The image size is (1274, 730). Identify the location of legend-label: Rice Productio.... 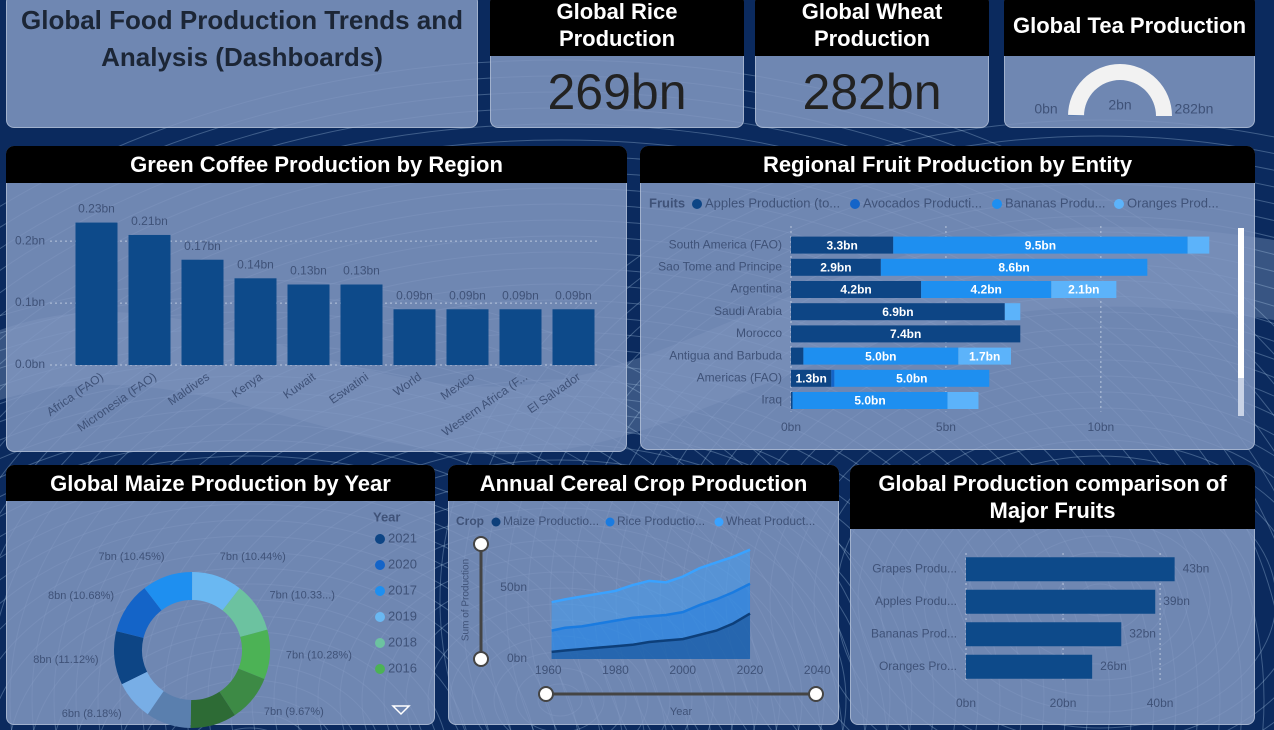
(661, 521).